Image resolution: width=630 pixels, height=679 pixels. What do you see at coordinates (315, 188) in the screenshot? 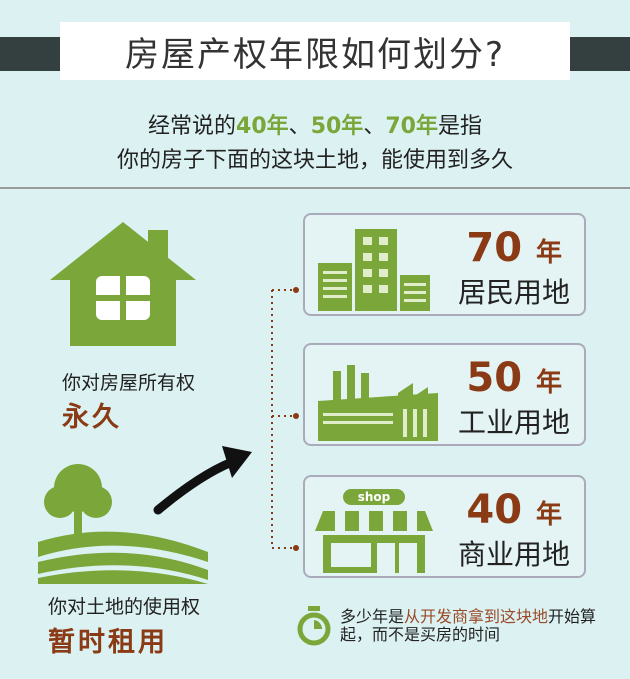
I see `divider` at bounding box center [315, 188].